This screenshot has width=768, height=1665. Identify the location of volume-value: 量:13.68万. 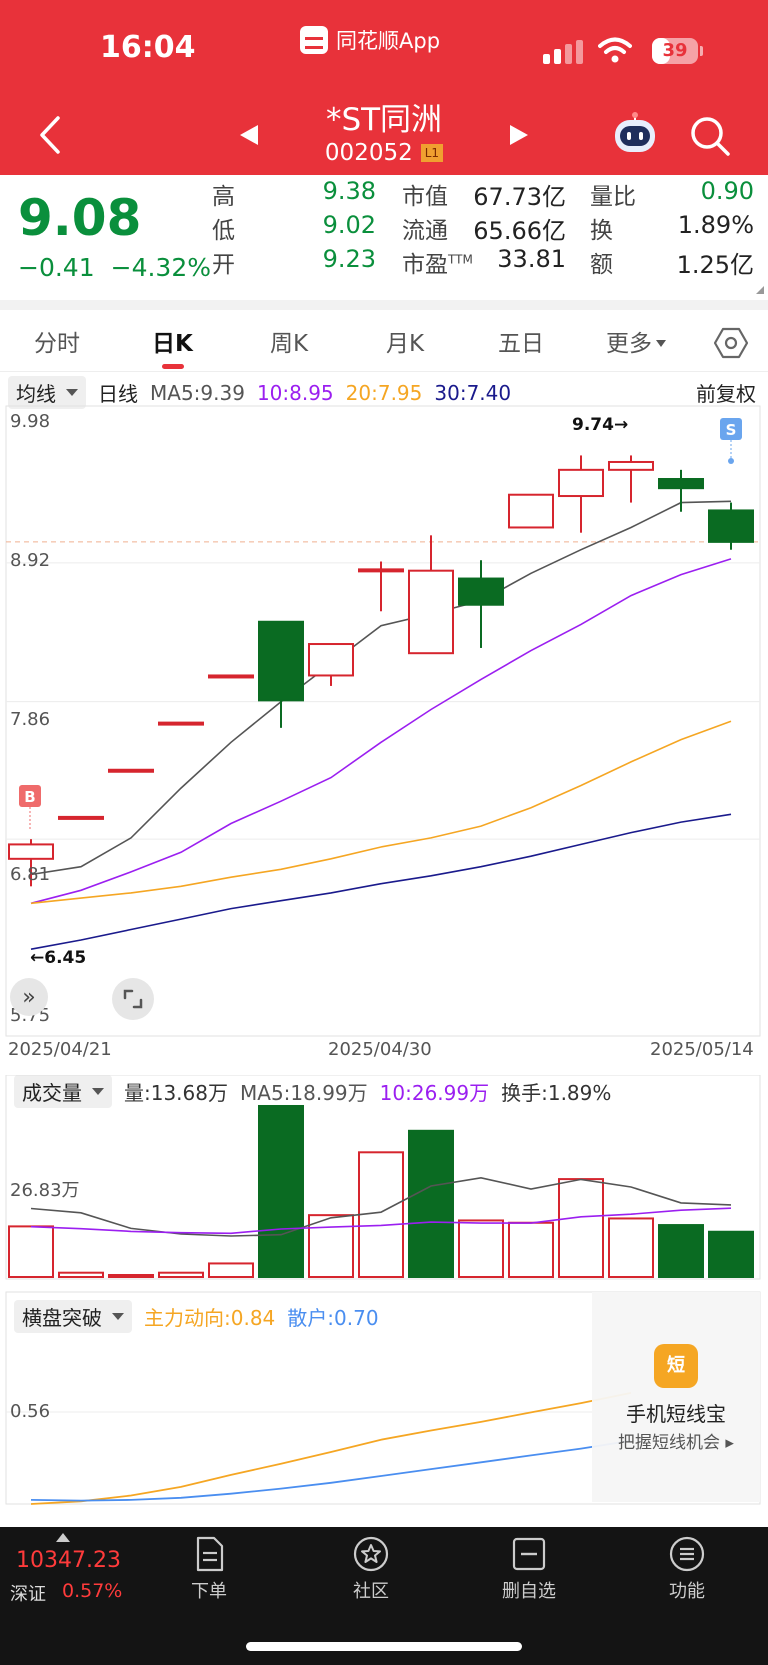
(176, 1093).